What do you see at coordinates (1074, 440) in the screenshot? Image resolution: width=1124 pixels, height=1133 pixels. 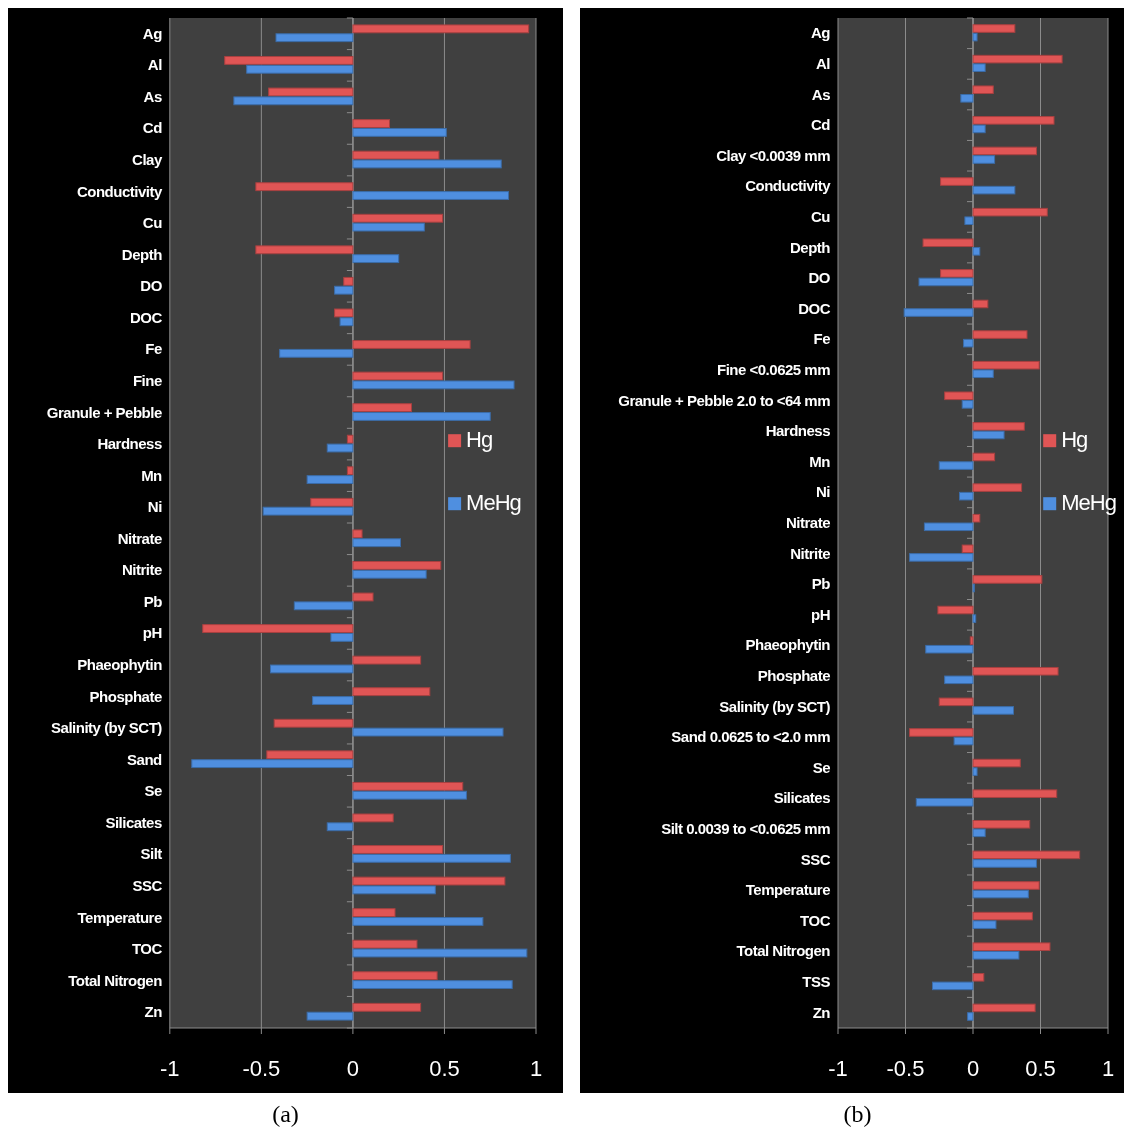 I see `legend-label: Hg` at bounding box center [1074, 440].